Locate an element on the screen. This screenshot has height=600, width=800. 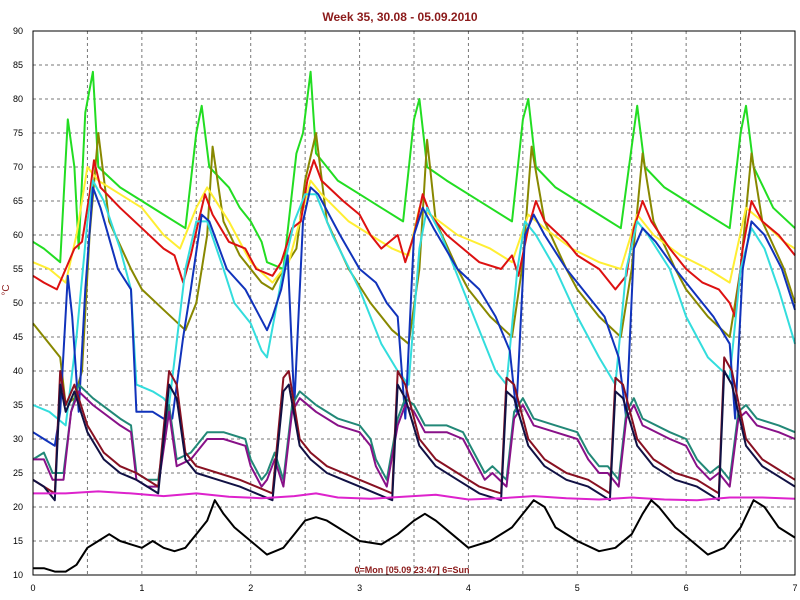
y-tick-label: 45 is located at coordinates (18, 337).